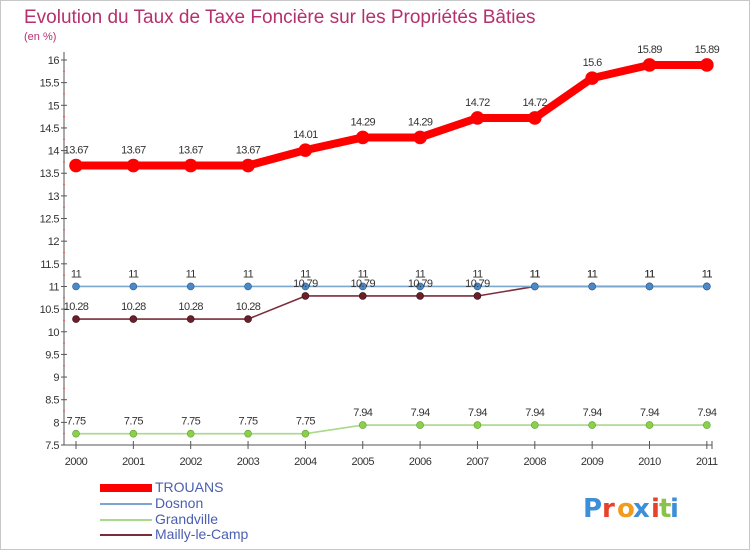  Describe the element at coordinates (52, 446) in the screenshot. I see `y-tick-label: 7.5` at that location.